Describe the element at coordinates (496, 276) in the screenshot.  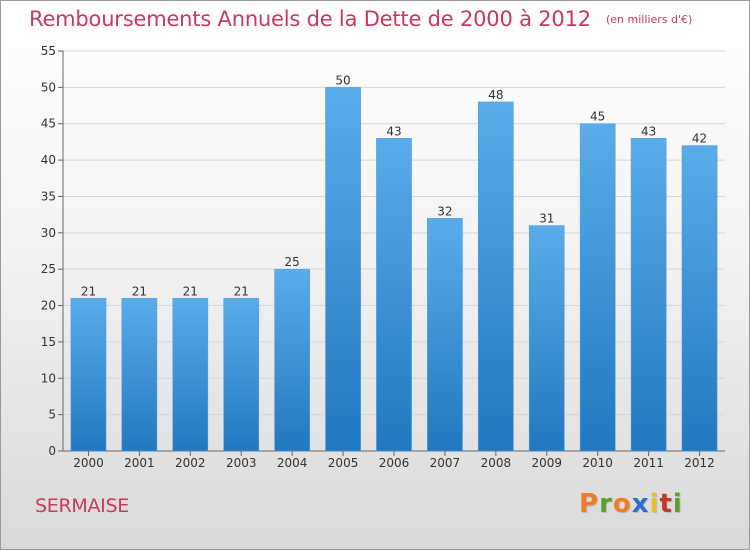
I see `bar-2008` at that location.